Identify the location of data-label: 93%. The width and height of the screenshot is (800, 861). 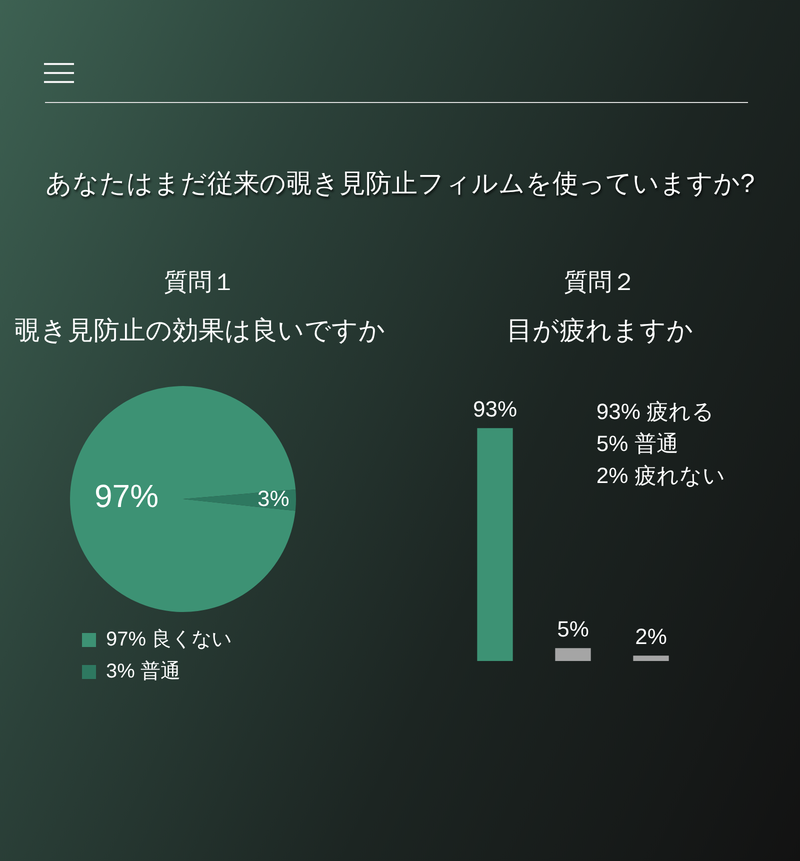
(495, 409).